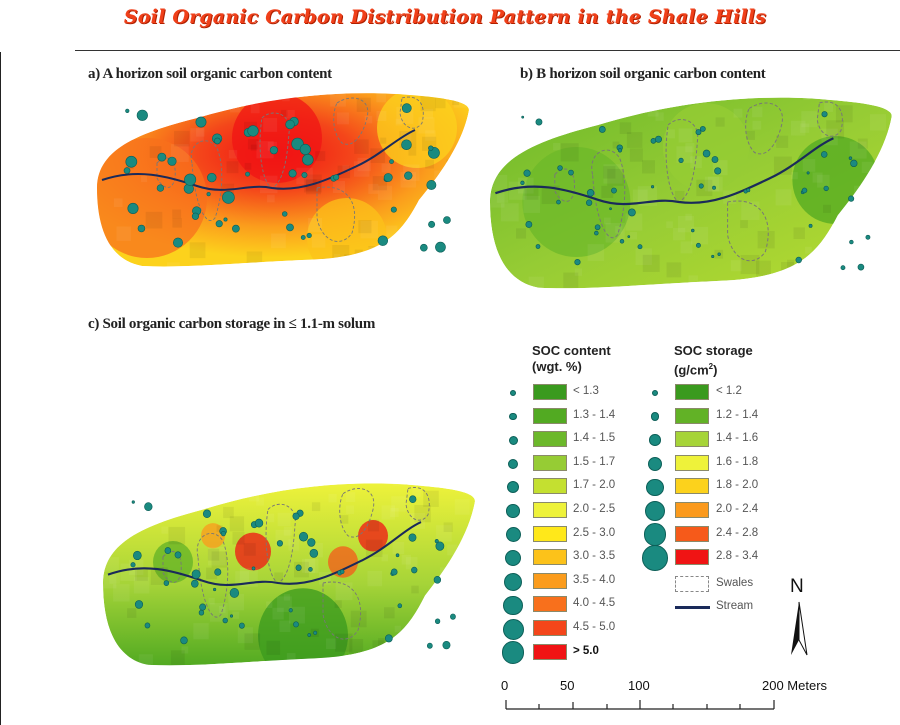 The height and width of the screenshot is (725, 900). I want to click on north-arrow-icon, so click(799, 628).